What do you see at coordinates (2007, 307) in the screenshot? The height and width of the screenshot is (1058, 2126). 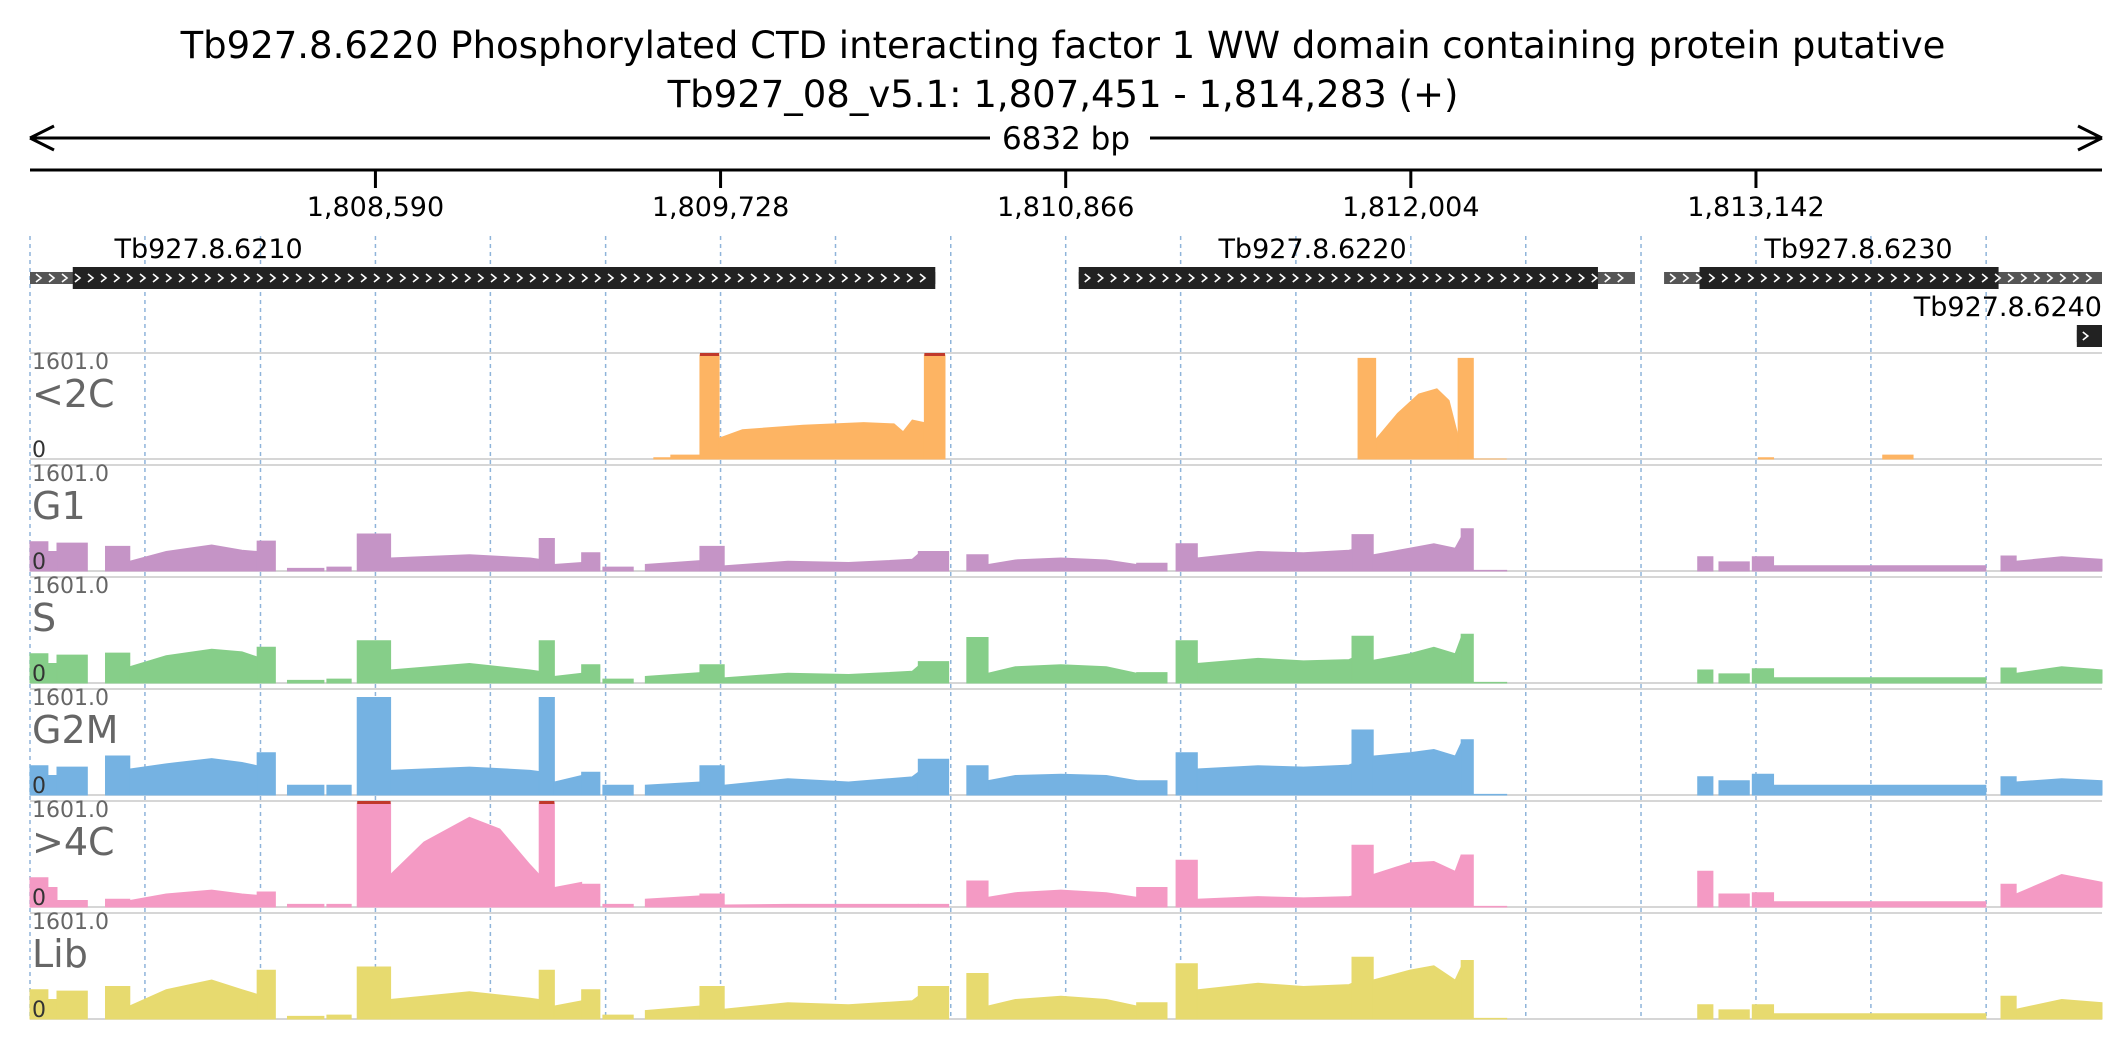 I see `gene-label-3: Tb927.8.6240` at bounding box center [2007, 307].